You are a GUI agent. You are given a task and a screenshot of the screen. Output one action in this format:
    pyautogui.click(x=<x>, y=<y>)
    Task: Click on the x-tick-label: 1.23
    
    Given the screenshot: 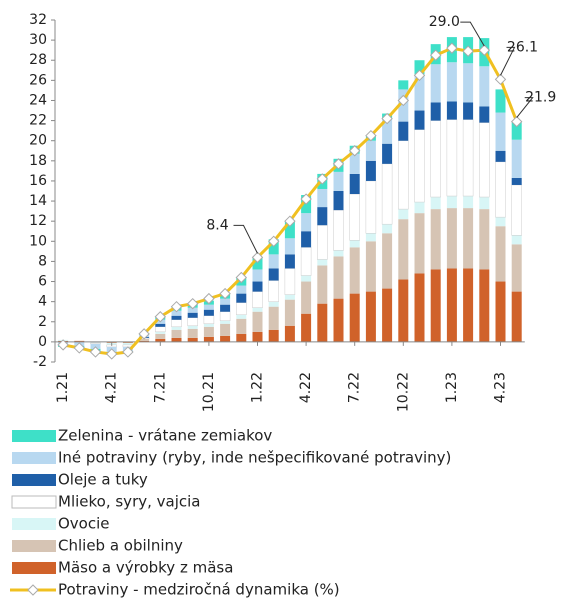 What is the action you would take?
    pyautogui.click(x=452, y=387)
    